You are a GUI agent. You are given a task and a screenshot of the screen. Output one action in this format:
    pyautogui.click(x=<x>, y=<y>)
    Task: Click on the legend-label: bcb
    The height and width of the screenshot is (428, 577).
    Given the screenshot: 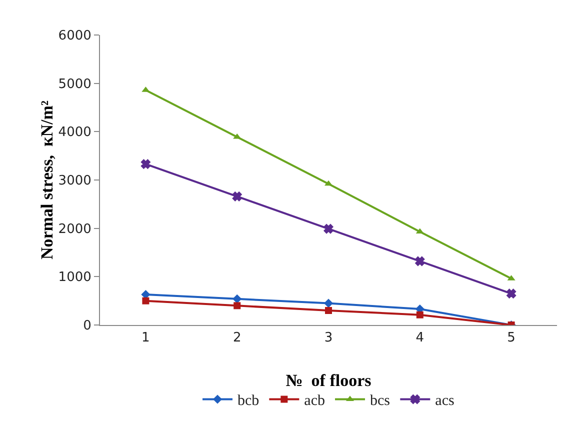 What is the action you would take?
    pyautogui.click(x=249, y=401)
    